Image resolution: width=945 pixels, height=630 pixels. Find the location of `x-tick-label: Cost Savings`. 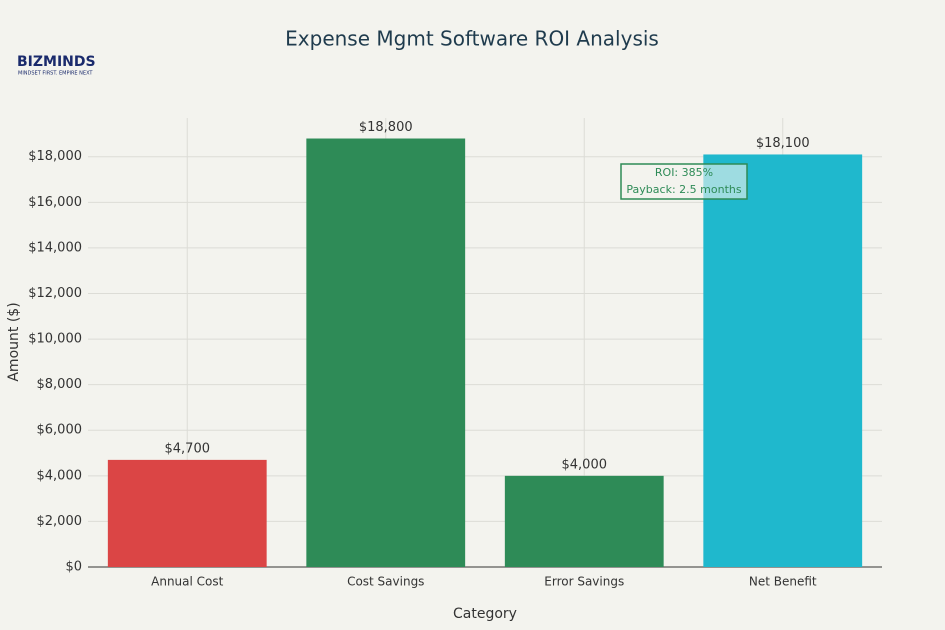

x-tick-label: Cost Savings is located at coordinates (385, 582).